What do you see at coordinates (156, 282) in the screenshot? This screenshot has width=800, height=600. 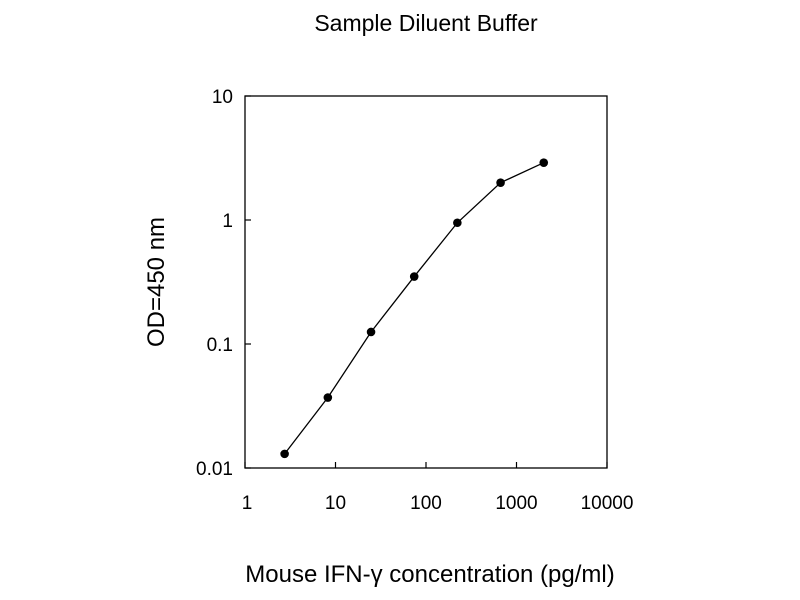 I see `y-axis-title: OD=450 nm` at bounding box center [156, 282].